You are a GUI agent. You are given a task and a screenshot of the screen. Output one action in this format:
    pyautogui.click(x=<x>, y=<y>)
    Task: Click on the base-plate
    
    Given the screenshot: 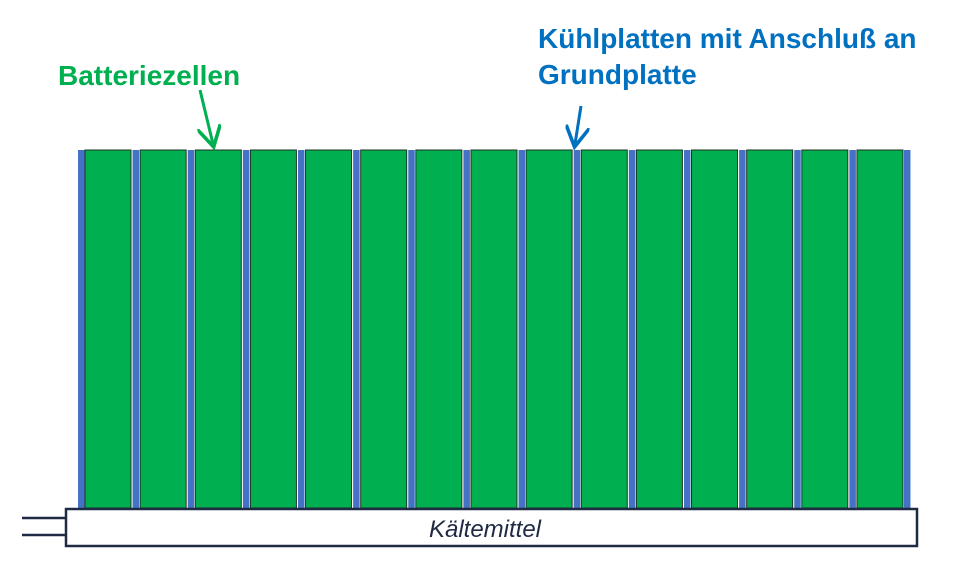 What is the action you would take?
    pyautogui.click(x=491, y=527)
    